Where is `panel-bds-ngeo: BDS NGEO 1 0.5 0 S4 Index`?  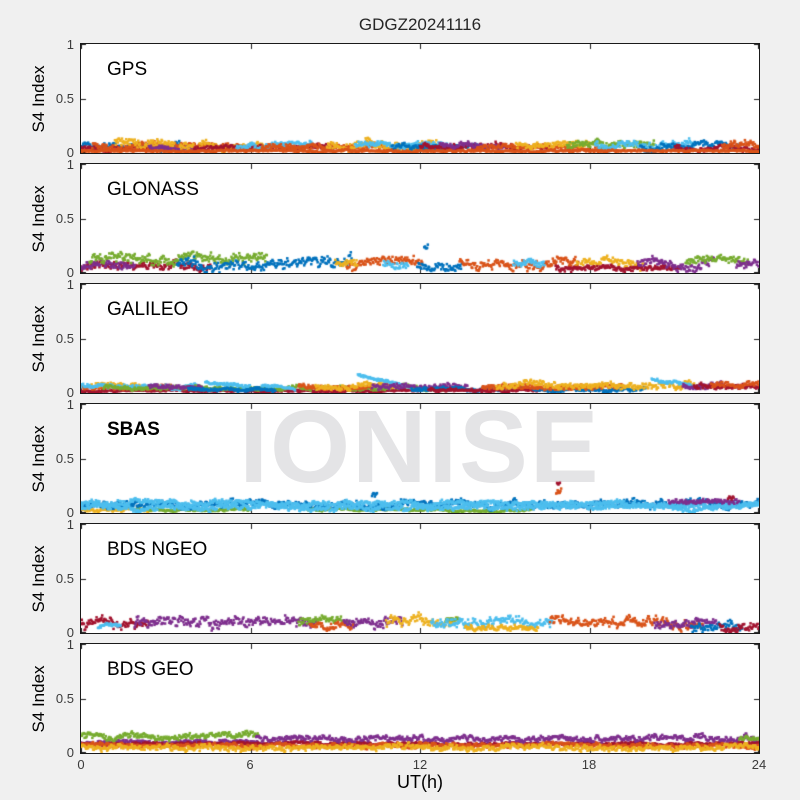 panel-bds-ngeo: BDS NGEO 1 0.5 0 S4 Index is located at coordinates (394, 578).